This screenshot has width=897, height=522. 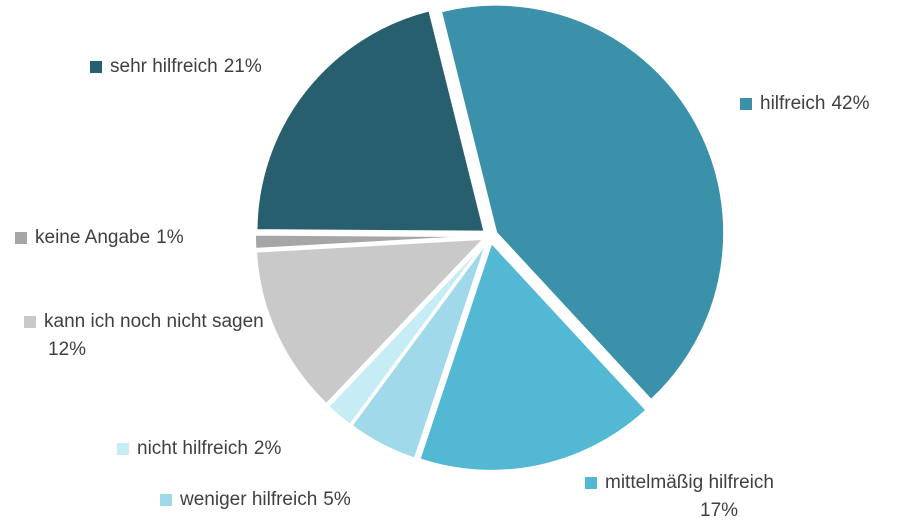 I want to click on value-label: 42%, so click(x=850, y=103).